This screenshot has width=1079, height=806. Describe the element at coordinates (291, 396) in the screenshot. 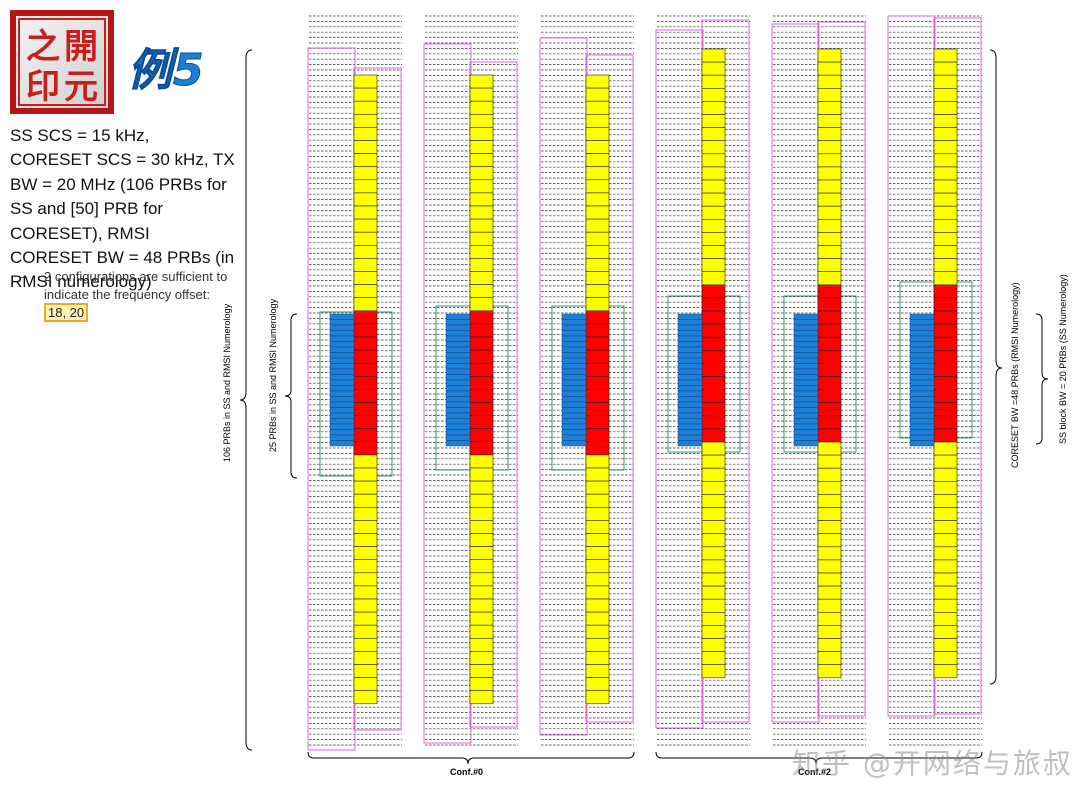

I see `brace-ss-prbs` at that location.